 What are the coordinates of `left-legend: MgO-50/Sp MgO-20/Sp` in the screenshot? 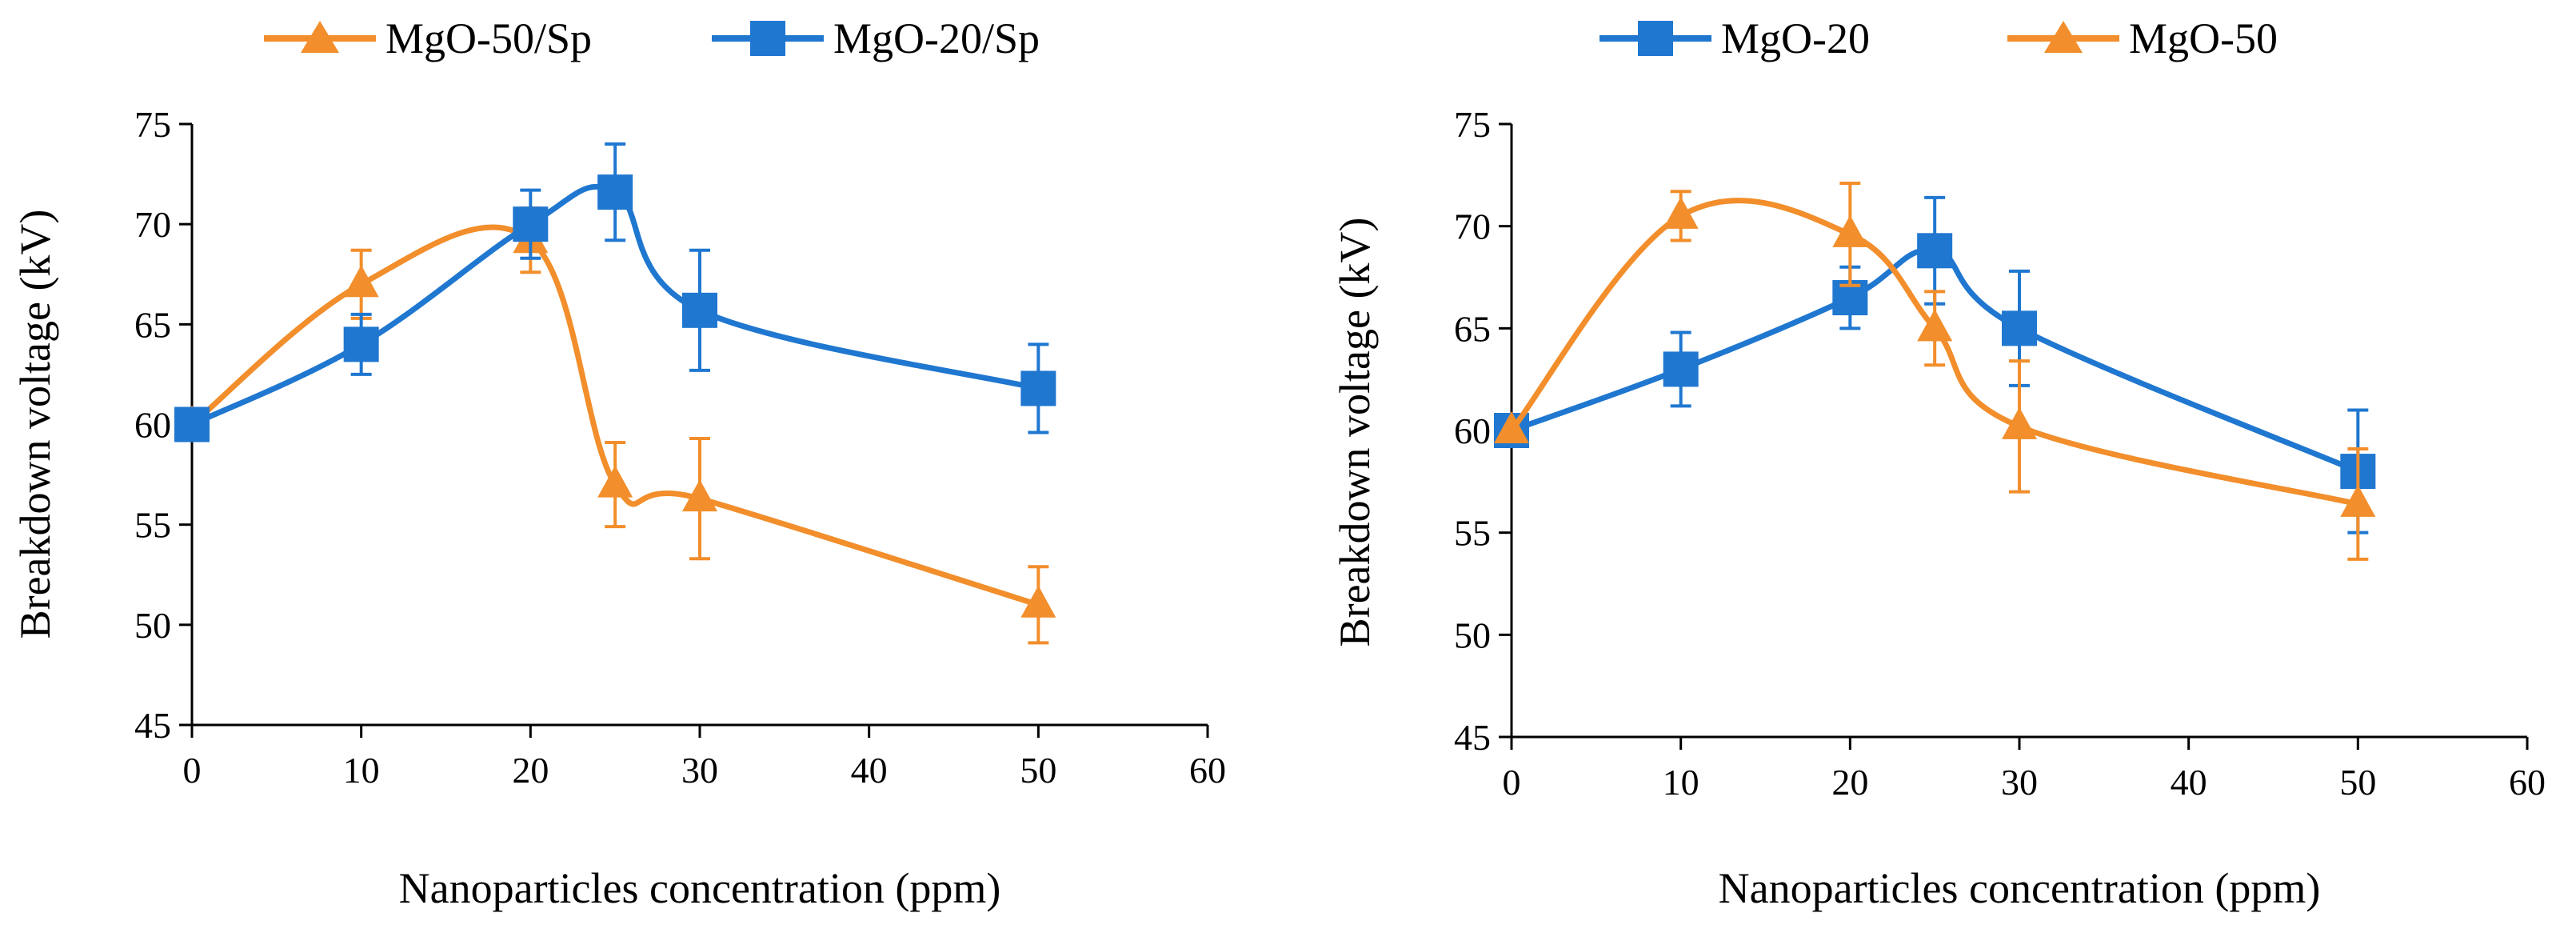 It's located at (652, 38).